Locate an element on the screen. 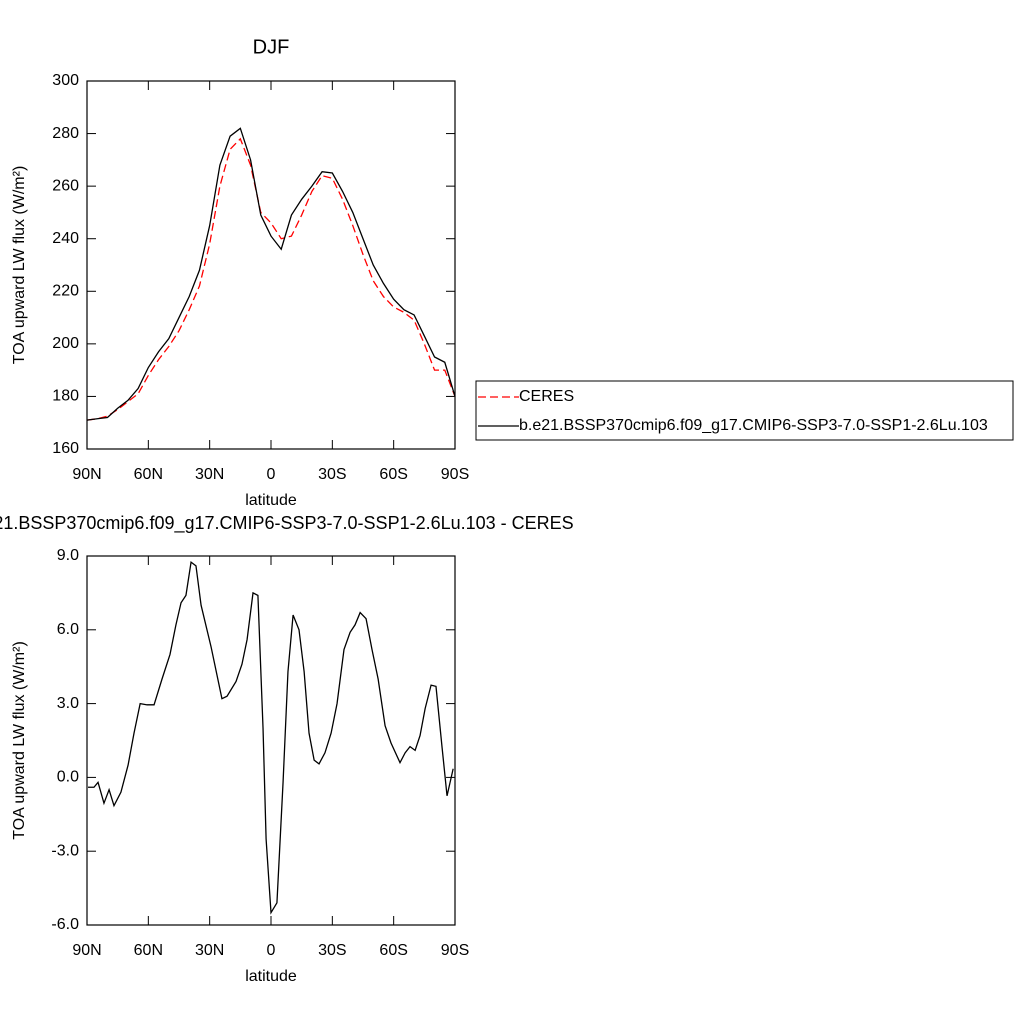  y-tick-label: -6.0 is located at coordinates (65, 924).